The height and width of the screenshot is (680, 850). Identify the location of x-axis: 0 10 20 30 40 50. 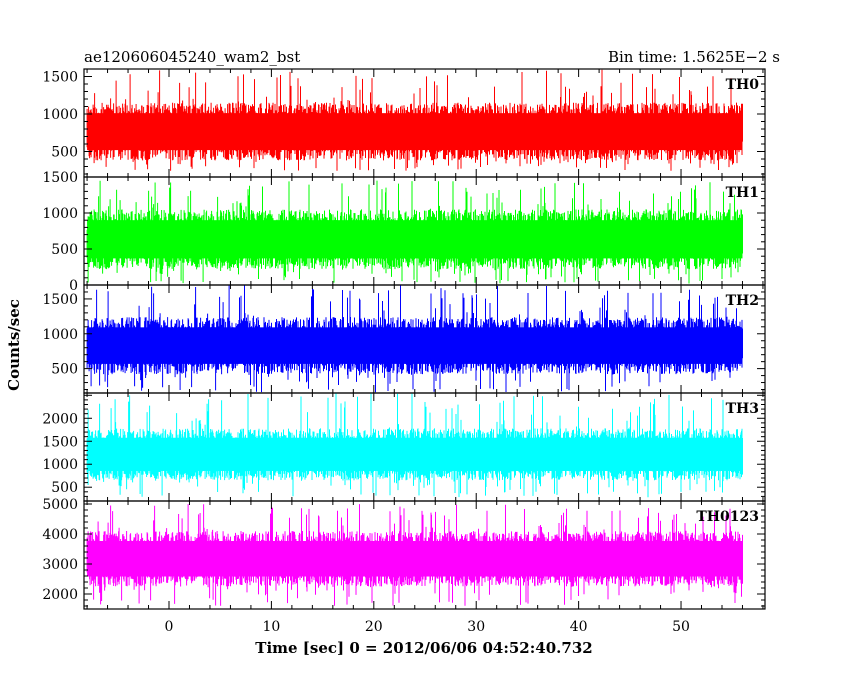
(427, 627).